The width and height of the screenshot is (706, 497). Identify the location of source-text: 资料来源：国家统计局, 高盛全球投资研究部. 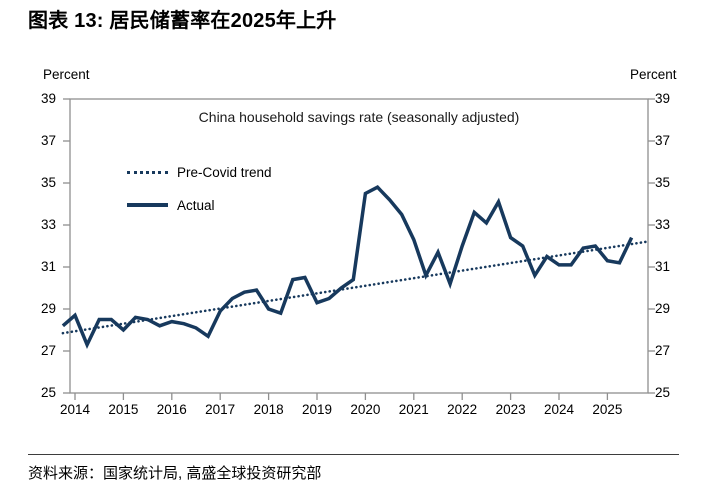
(175, 473).